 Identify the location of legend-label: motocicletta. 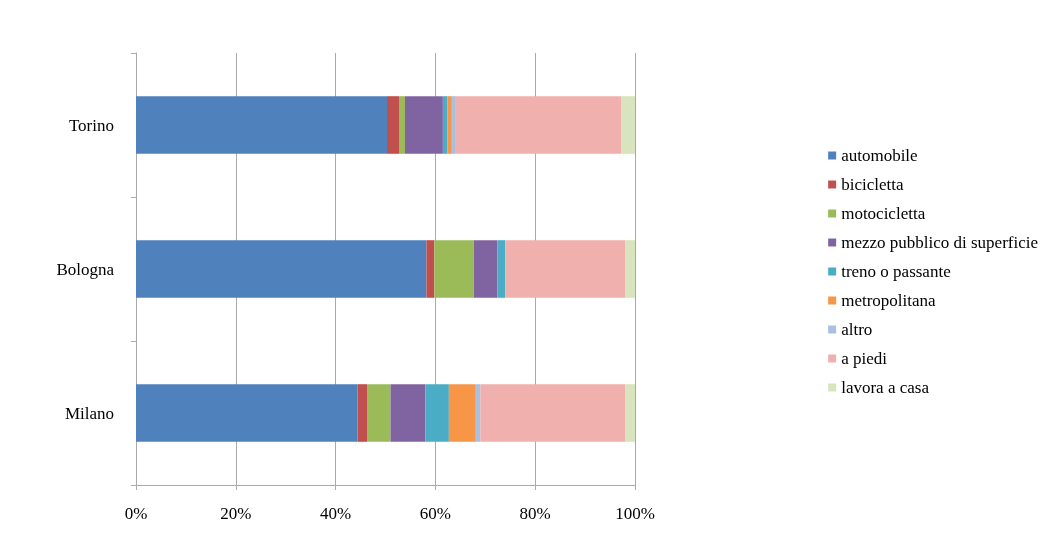
(883, 213).